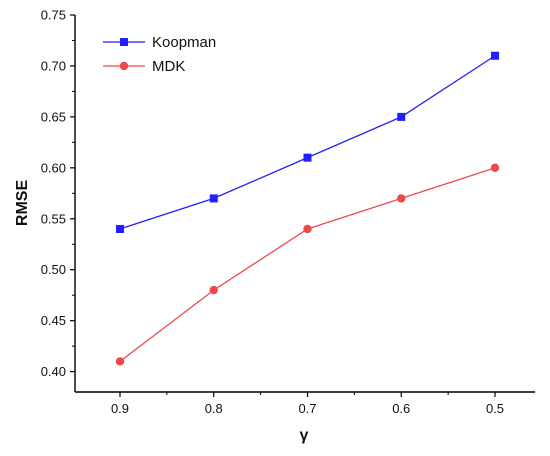 The height and width of the screenshot is (456, 550). What do you see at coordinates (159, 54) in the screenshot?
I see `legend: Koopman MDK` at bounding box center [159, 54].